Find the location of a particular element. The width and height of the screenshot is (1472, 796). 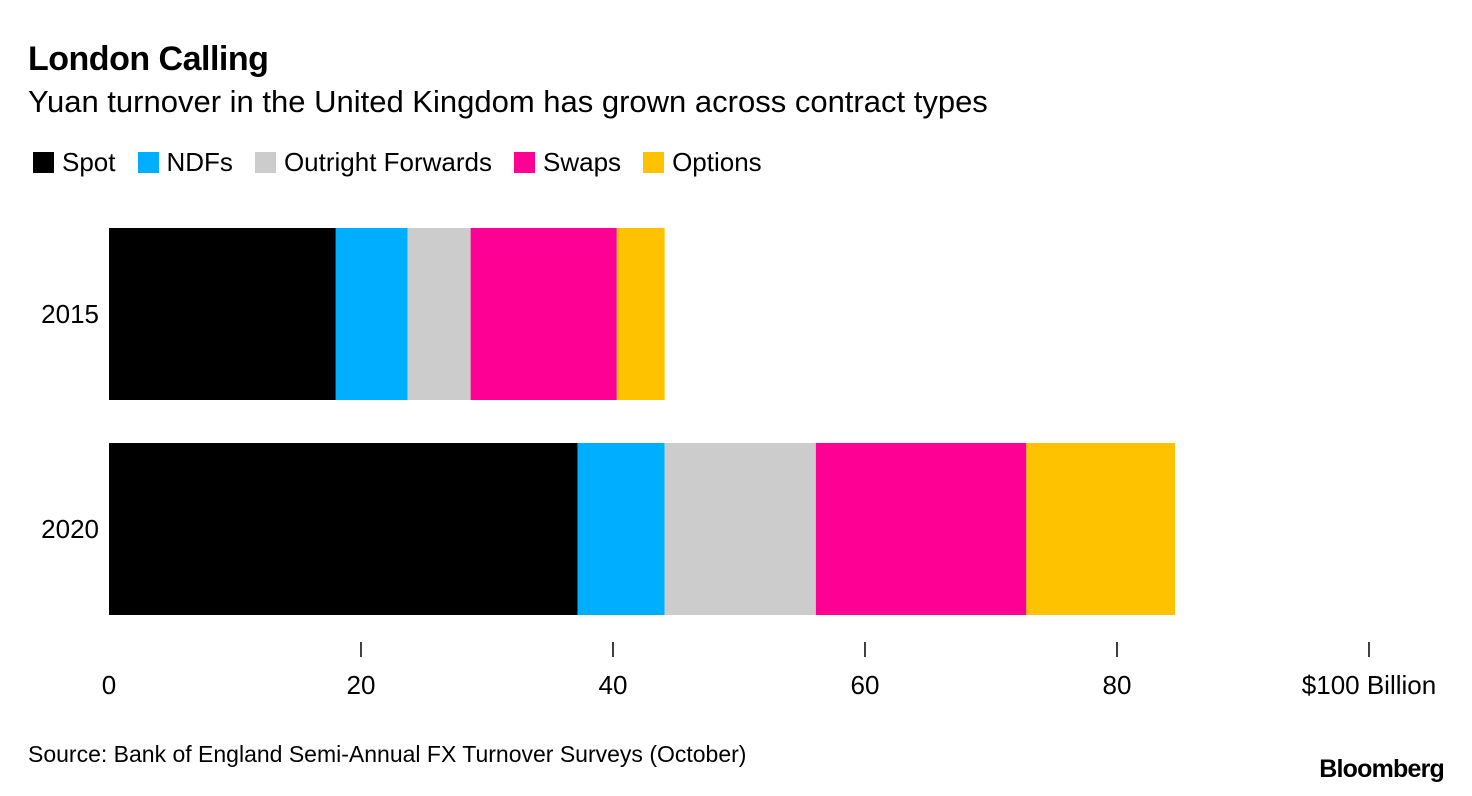

legend-swatch-ndfs is located at coordinates (148, 162).